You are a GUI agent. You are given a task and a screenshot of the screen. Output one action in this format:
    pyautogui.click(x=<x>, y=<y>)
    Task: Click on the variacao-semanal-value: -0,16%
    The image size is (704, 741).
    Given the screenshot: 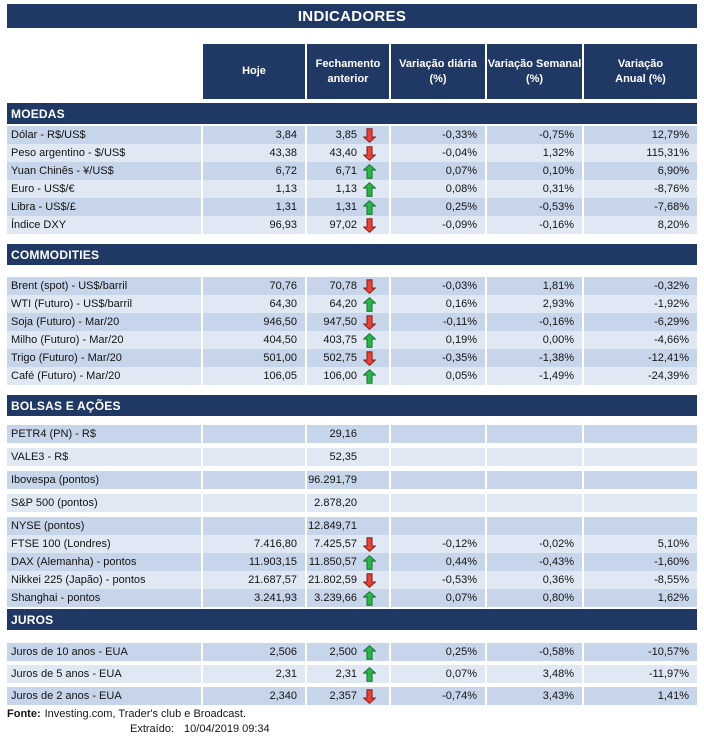 What is the action you would take?
    pyautogui.click(x=535, y=322)
    